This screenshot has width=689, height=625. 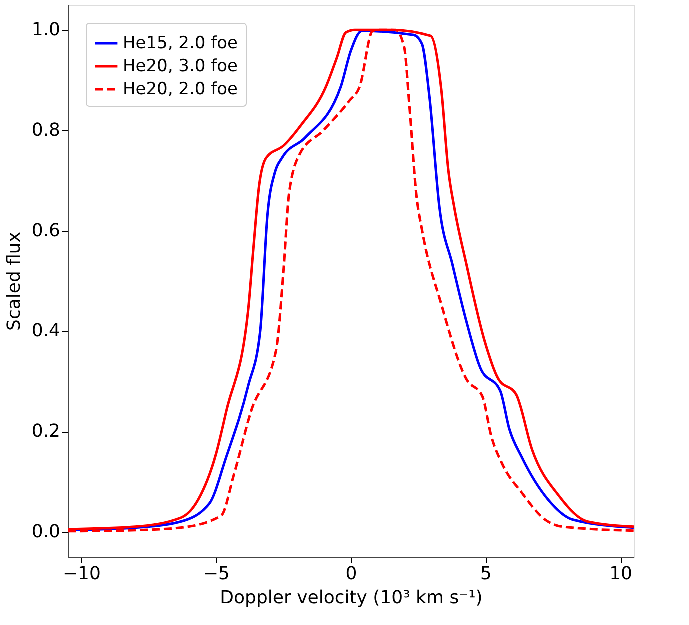 I want to click on legend-label: He20, 2.0 foe, so click(x=180, y=90).